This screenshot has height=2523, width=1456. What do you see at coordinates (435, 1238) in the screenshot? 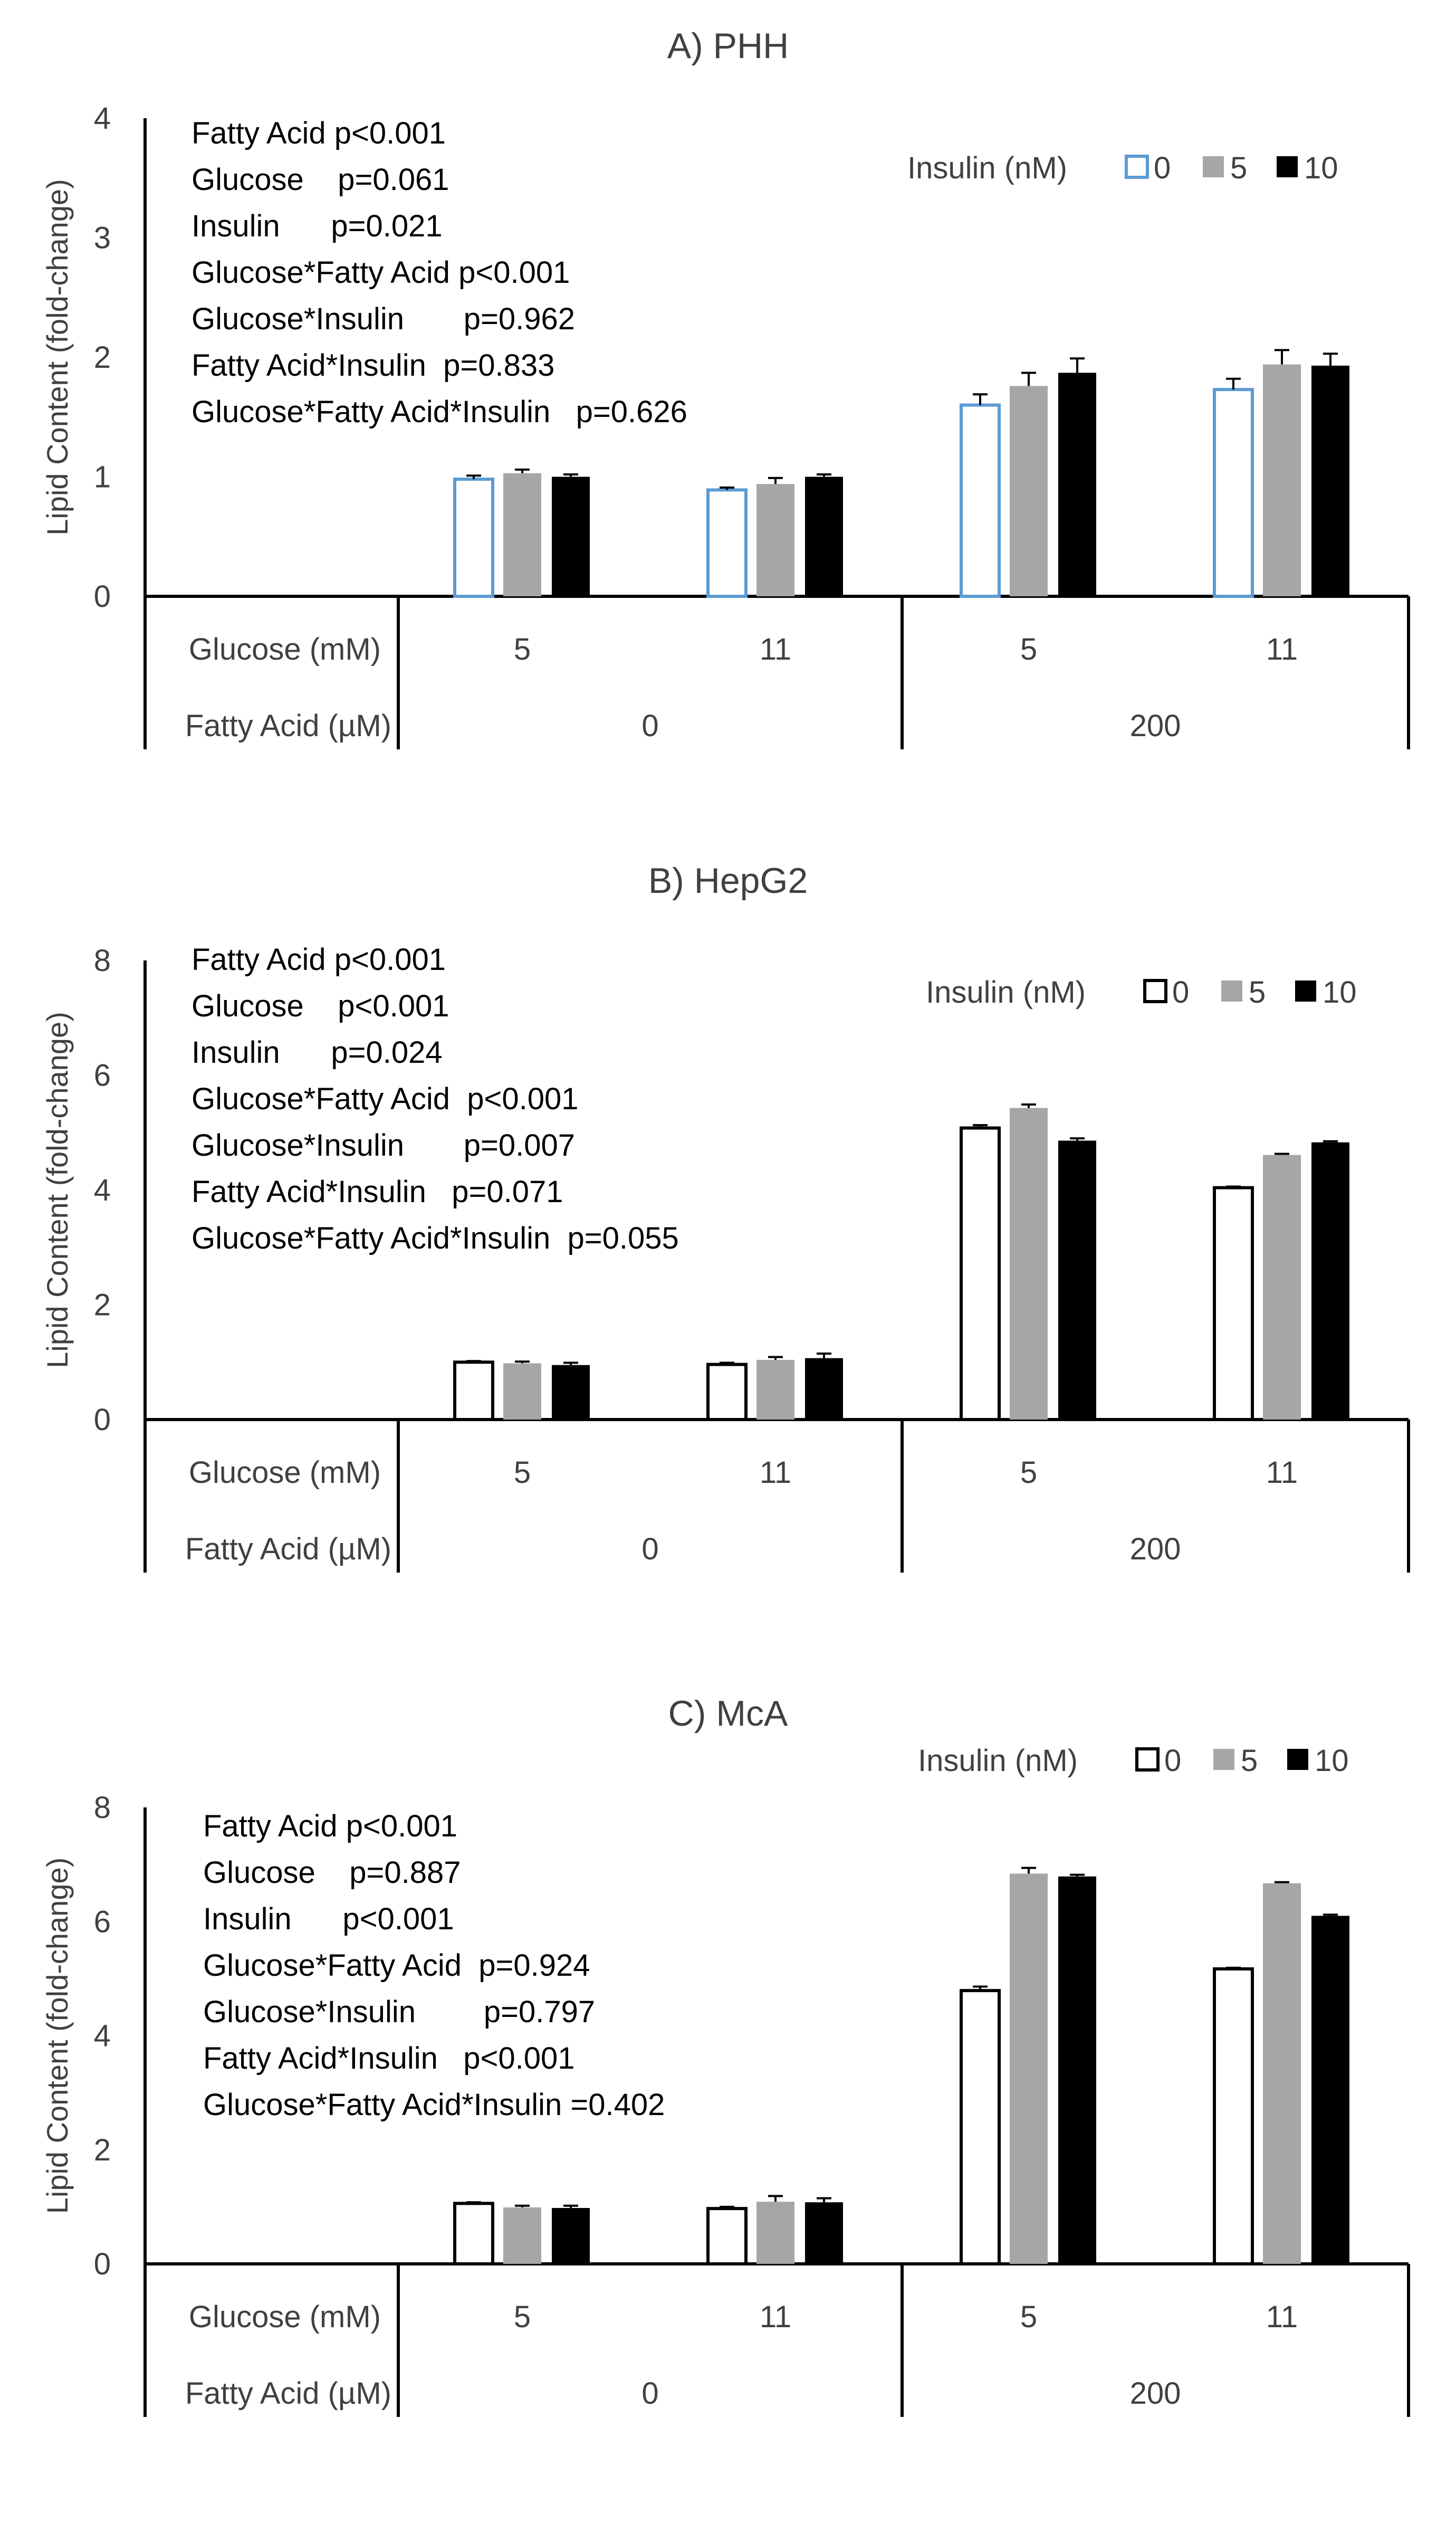
I see `annotation-text: Glucose*Fatty Acid*Insulin p=0.055` at bounding box center [435, 1238].